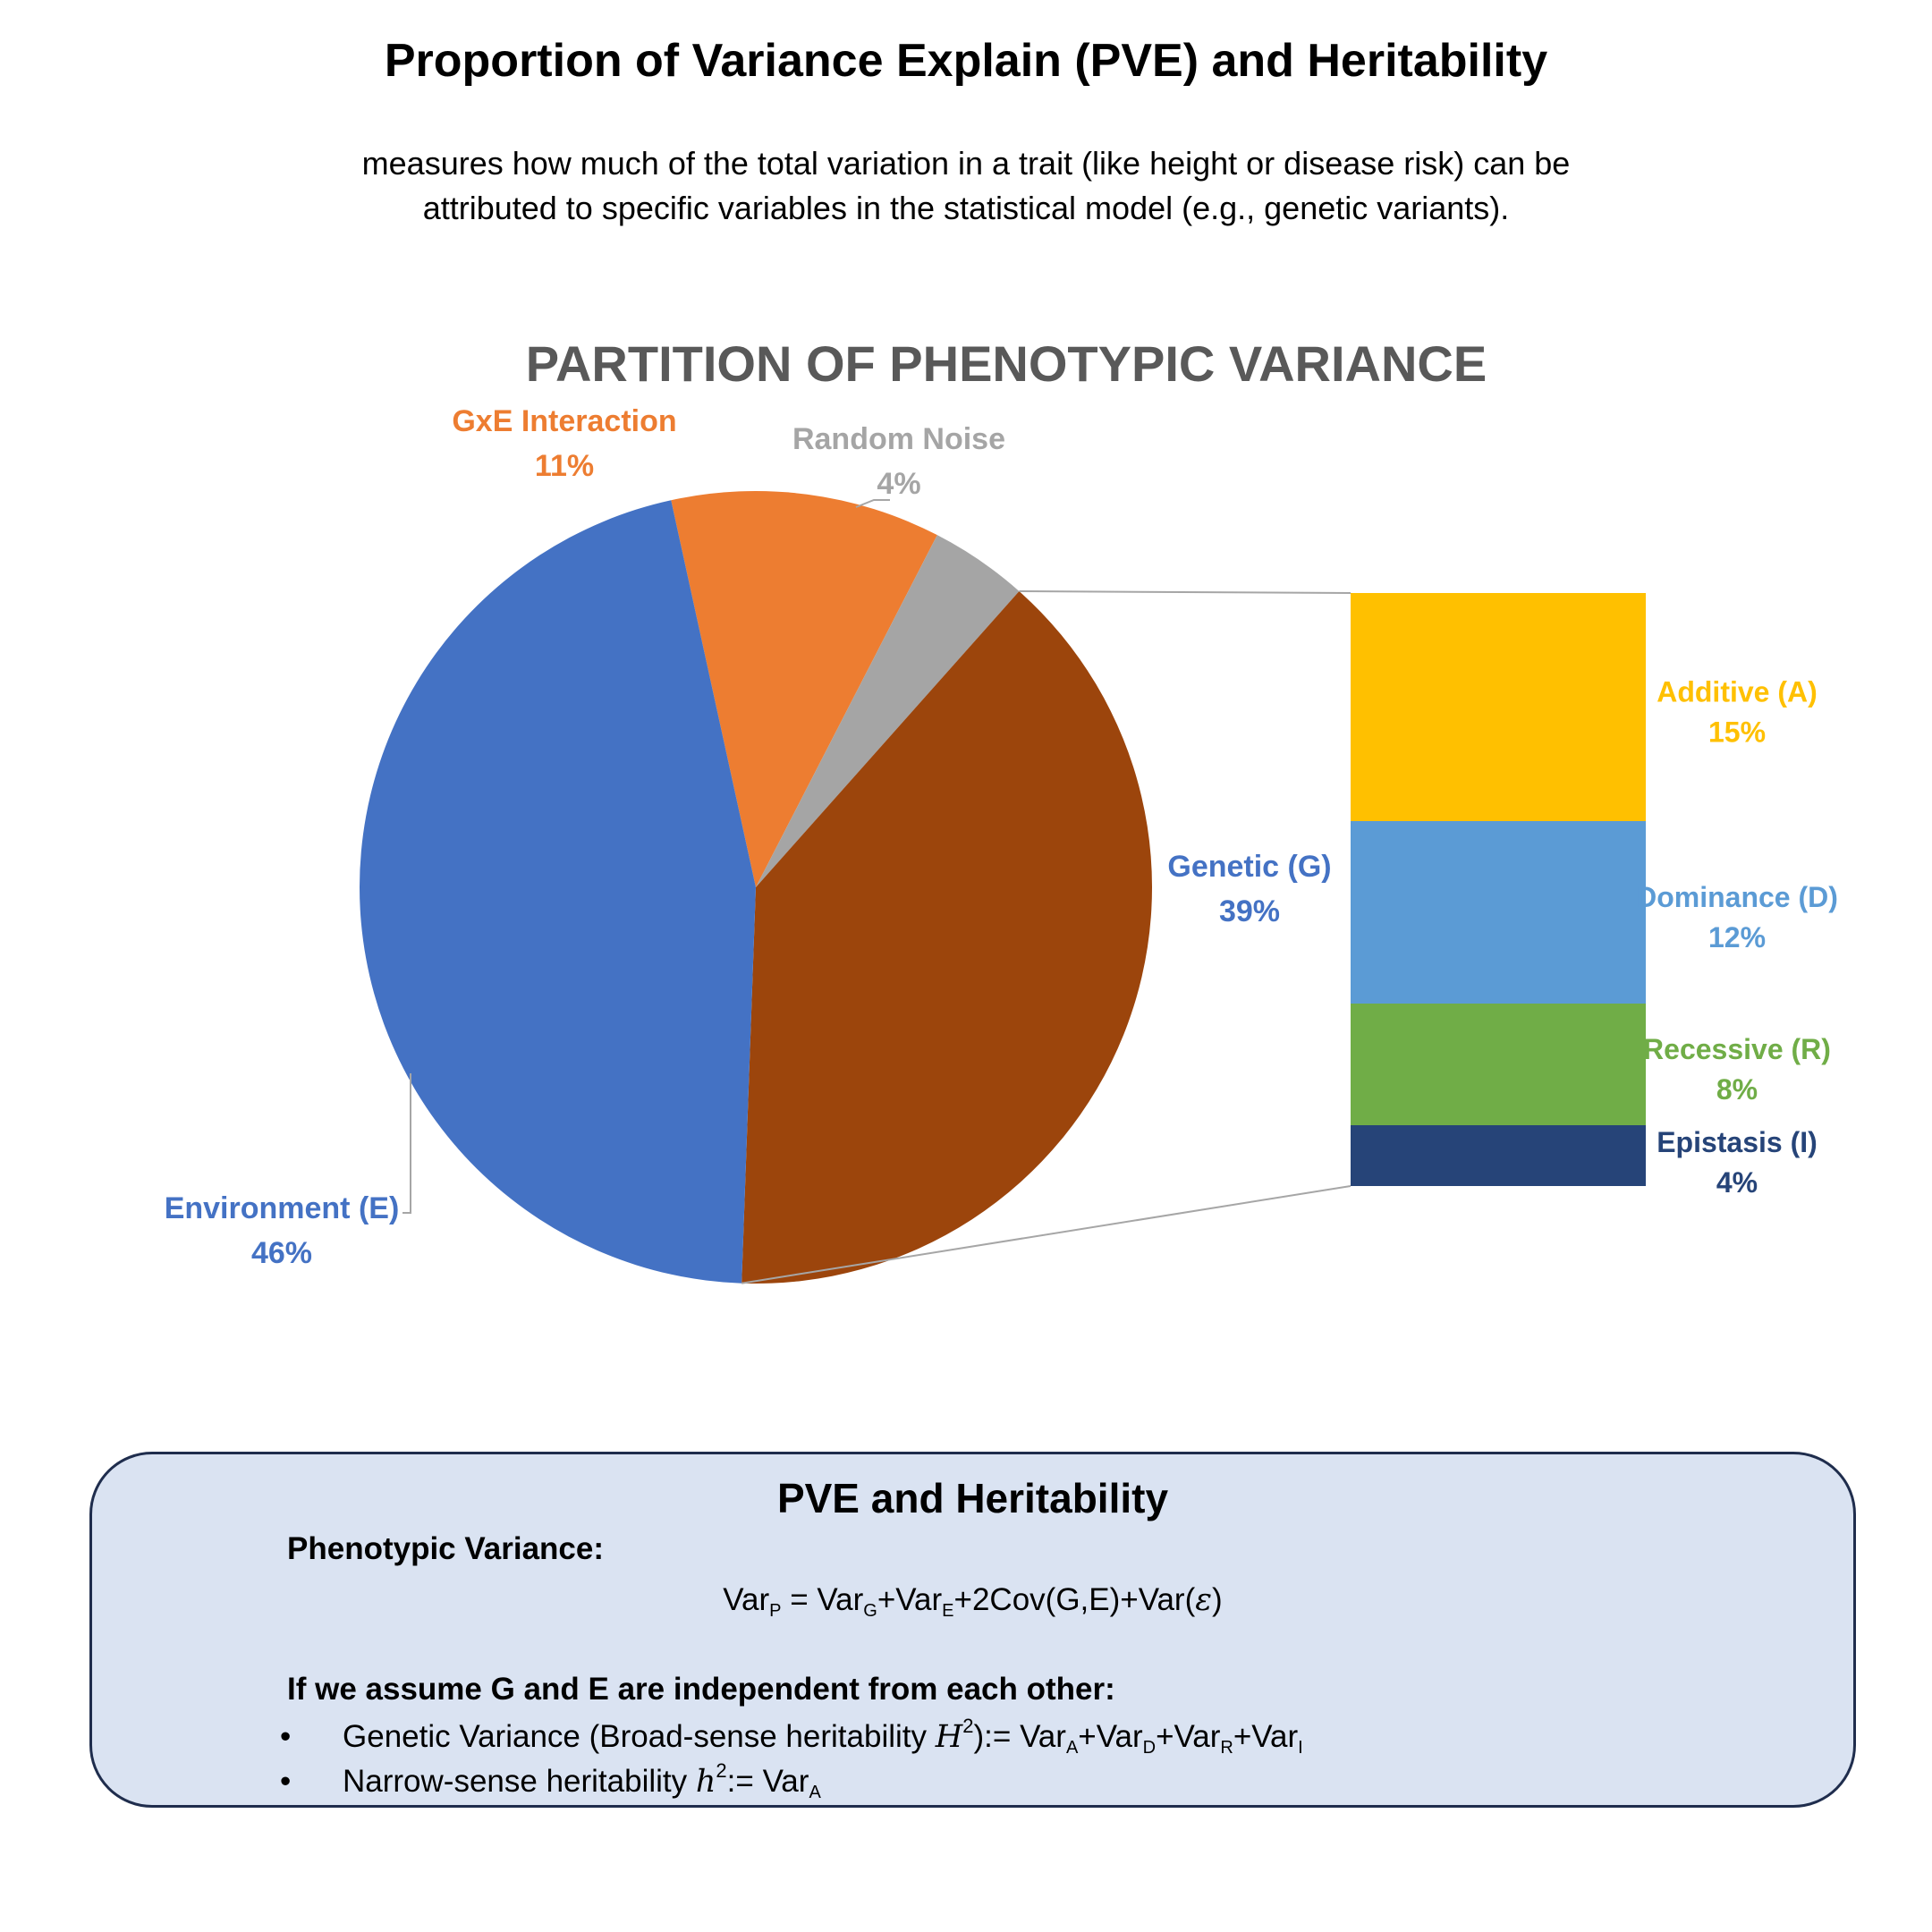  What do you see at coordinates (1737, 1089) in the screenshot?
I see `bar-value-recessive-r: 8%` at bounding box center [1737, 1089].